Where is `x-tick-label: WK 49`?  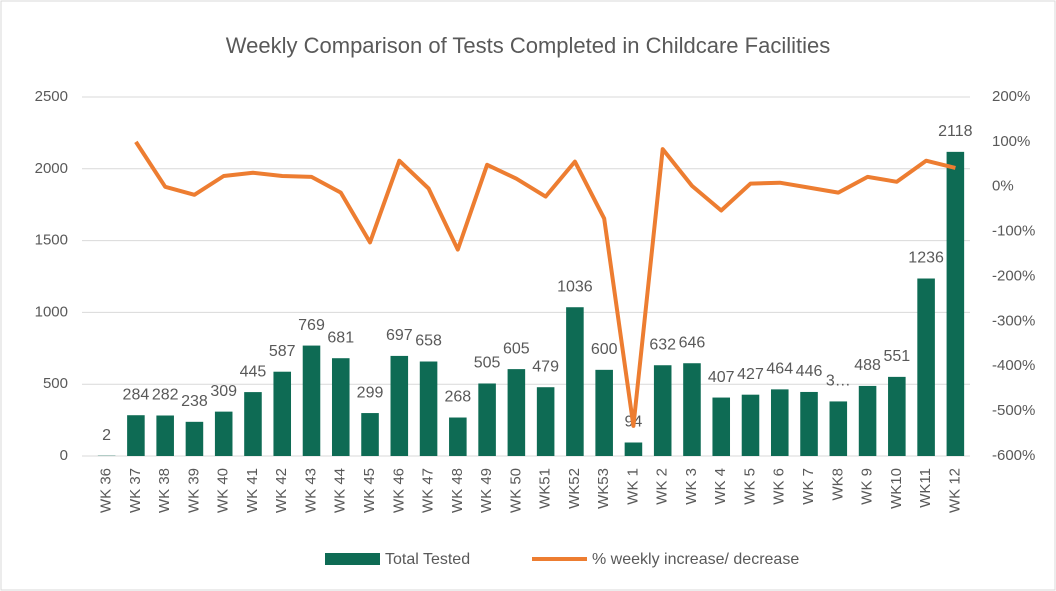
x-tick-label: WK 49 is located at coordinates (486, 490).